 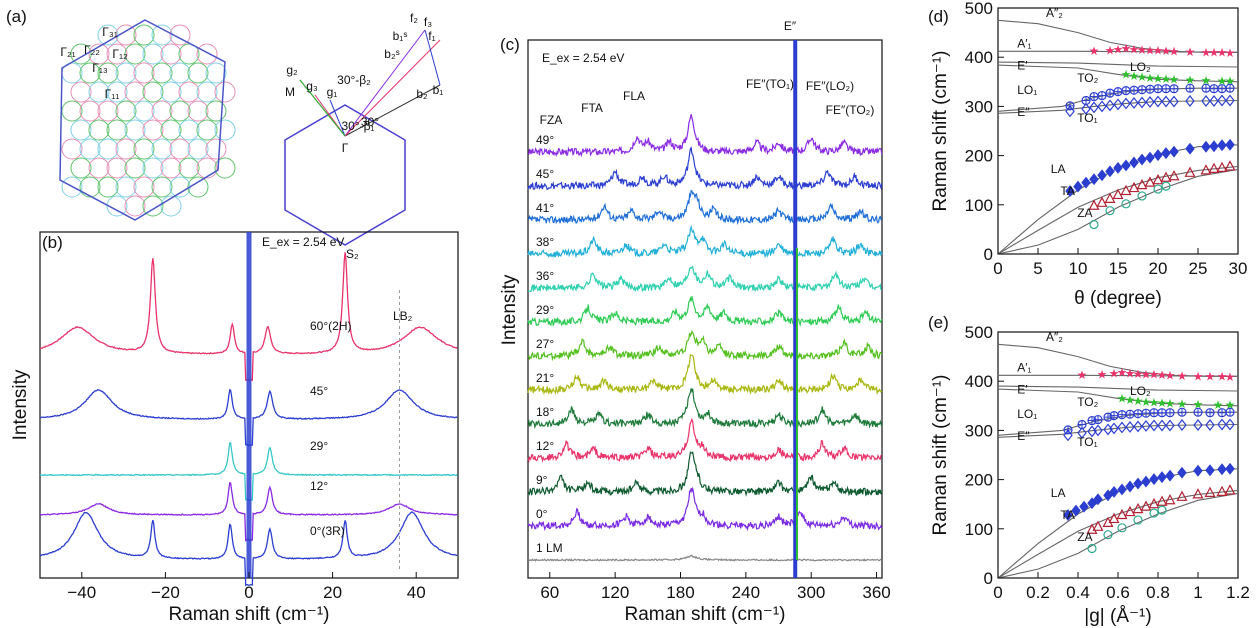 What do you see at coordinates (391, 54) in the screenshot?
I see `vector-label: b₂ˢ` at bounding box center [391, 54].